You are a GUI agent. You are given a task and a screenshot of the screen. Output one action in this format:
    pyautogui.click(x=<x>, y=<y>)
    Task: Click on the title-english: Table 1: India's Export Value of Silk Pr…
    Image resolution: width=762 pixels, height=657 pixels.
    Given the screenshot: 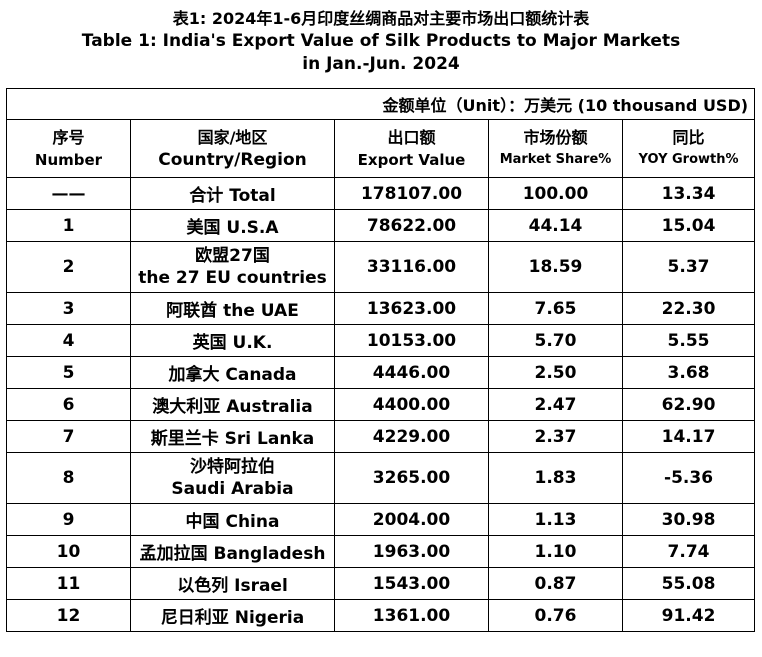 What is the action you would take?
    pyautogui.click(x=381, y=41)
    